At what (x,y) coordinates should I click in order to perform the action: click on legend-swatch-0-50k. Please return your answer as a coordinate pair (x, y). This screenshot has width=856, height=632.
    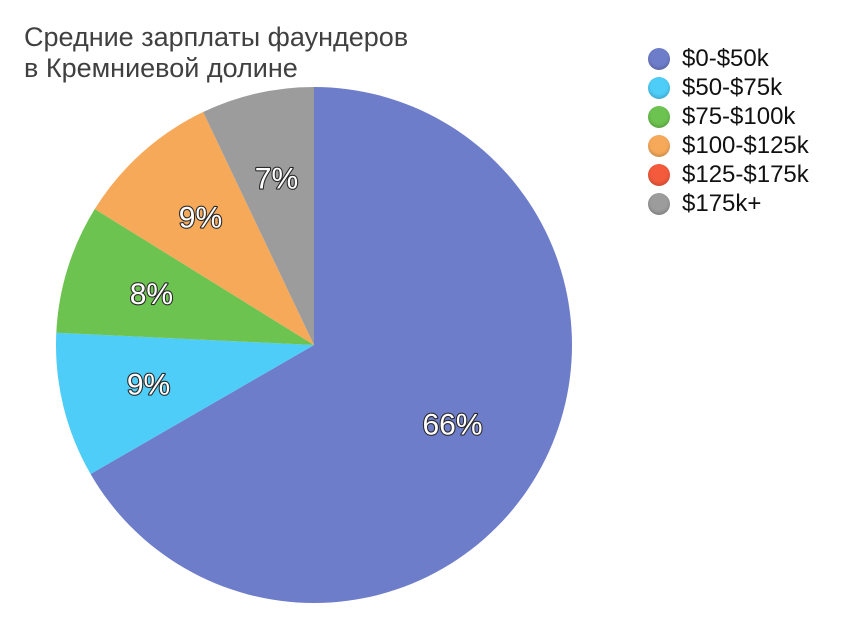
    Looking at the image, I should click on (659, 58).